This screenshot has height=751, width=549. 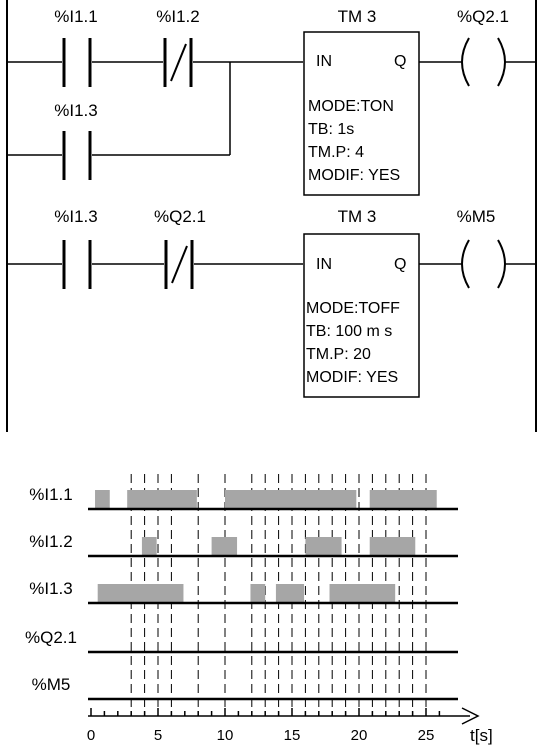 I want to click on timer-block-tm3-toff, so click(x=361, y=315).